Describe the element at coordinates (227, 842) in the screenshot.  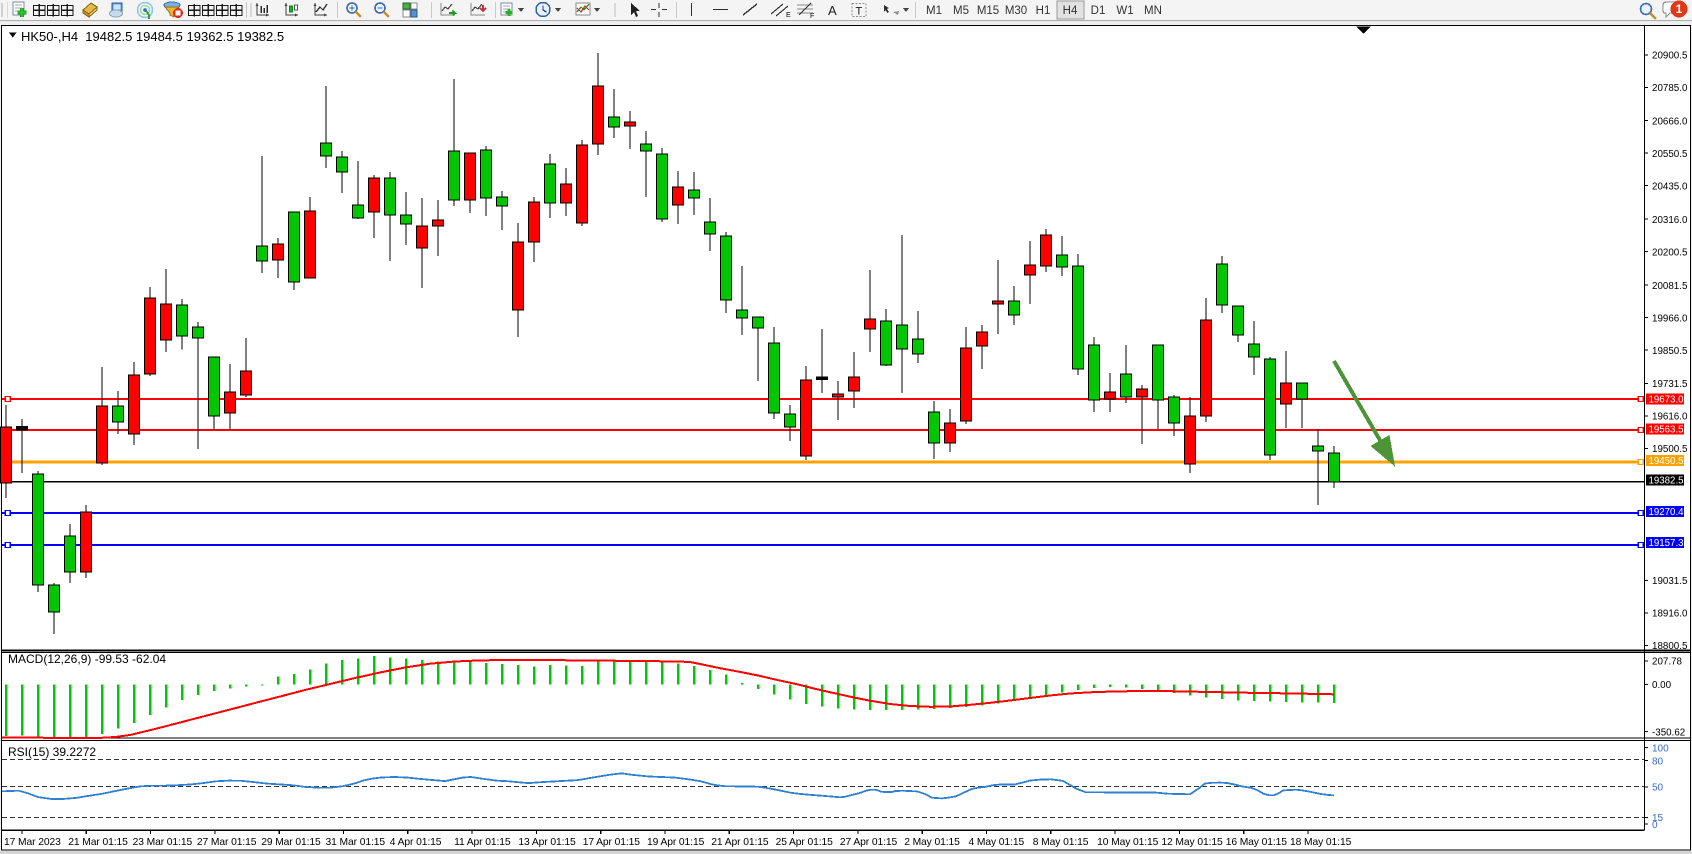
I see `svg-text: 27 Mar 01:15` at that location.